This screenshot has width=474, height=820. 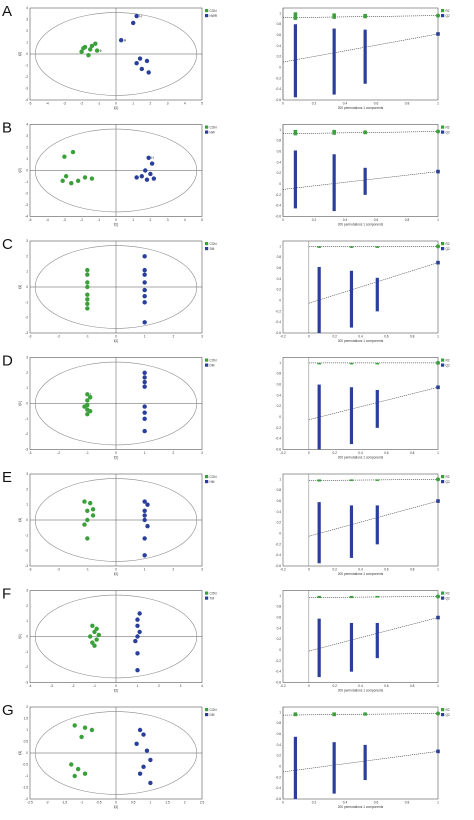 I want to click on panel-label: C, so click(x=7, y=244).